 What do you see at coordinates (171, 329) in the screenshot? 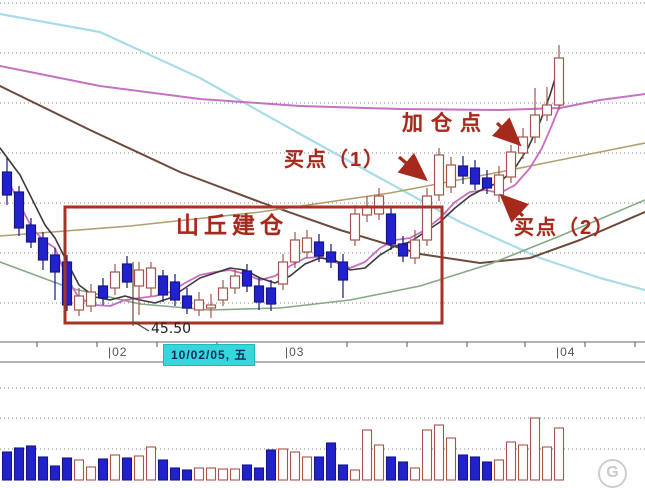
I see `price-callout-label: 45.50` at bounding box center [171, 329].